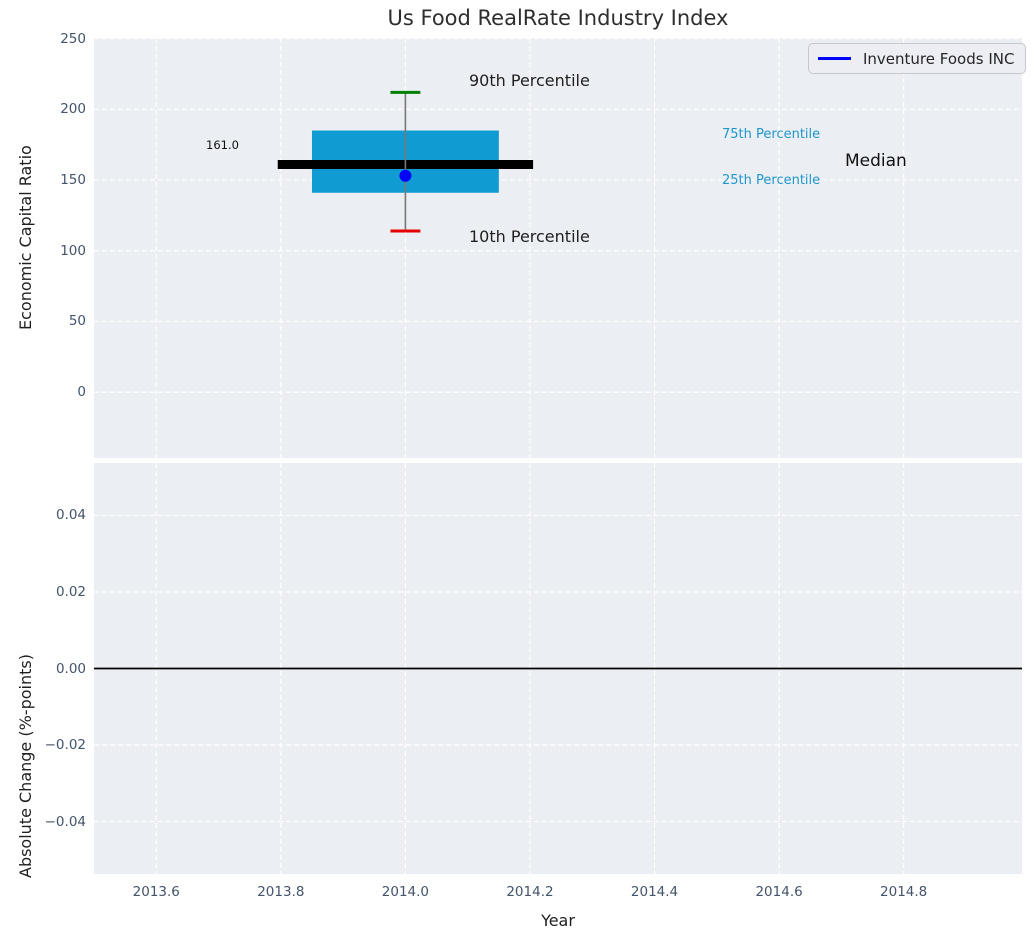 The image size is (1034, 942). I want to click on annotation-median: Median, so click(876, 161).